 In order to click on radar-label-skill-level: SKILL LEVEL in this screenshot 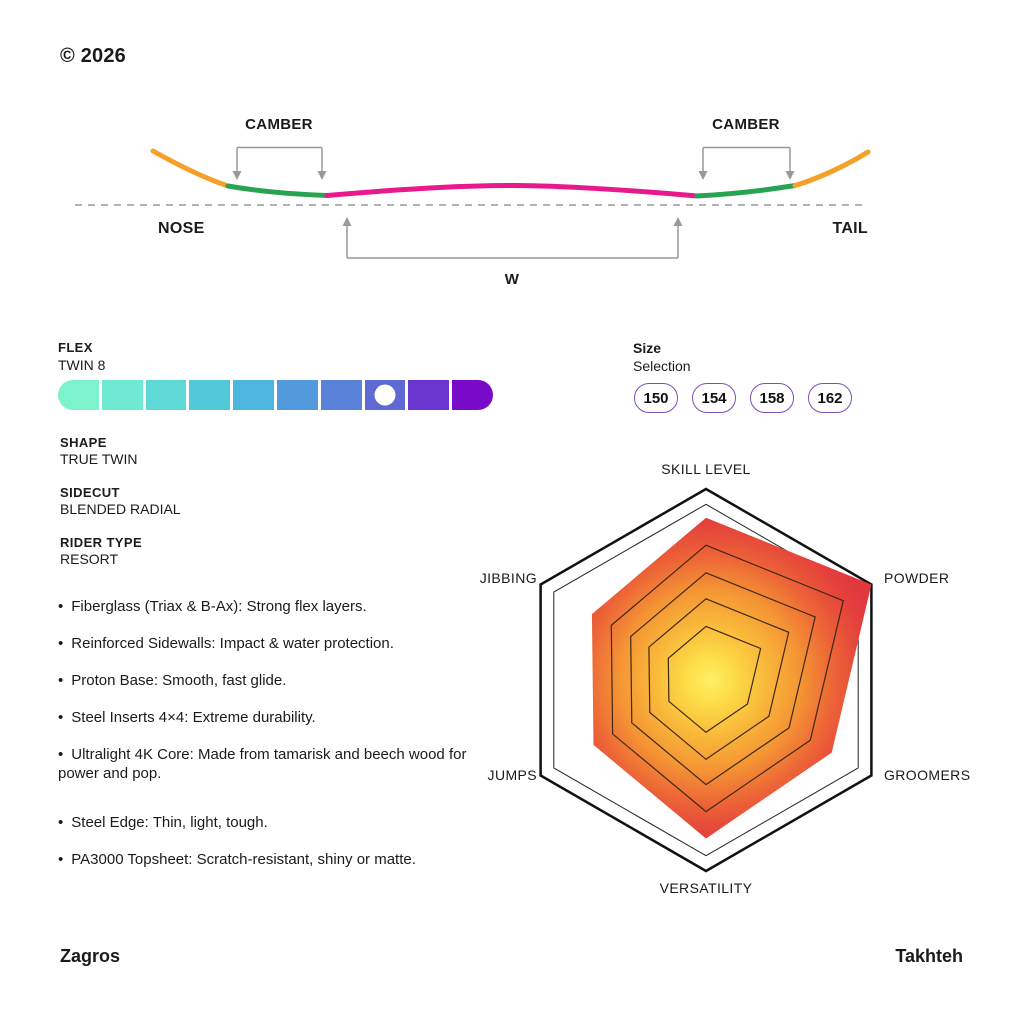, I will do `click(706, 469)`.